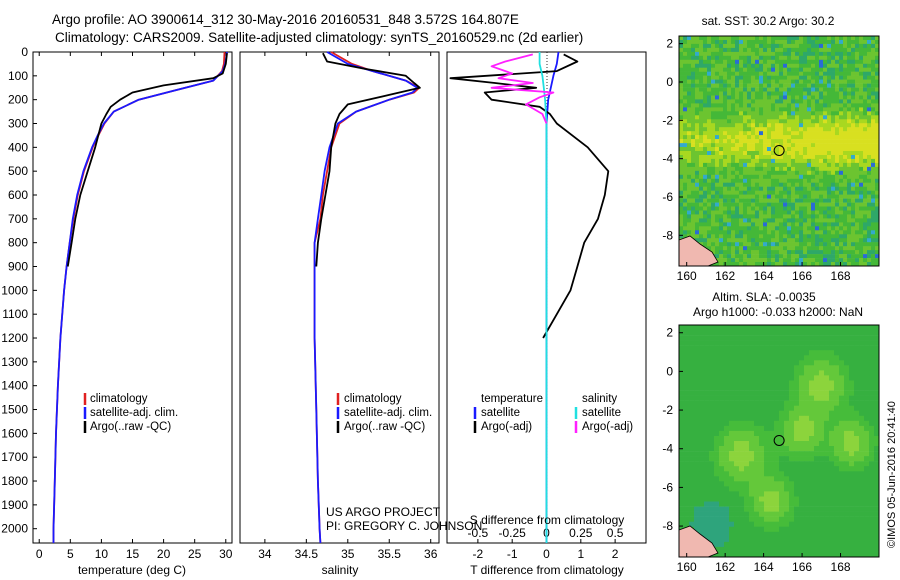  What do you see at coordinates (779, 441) in the screenshot?
I see `sla-heatmap` at bounding box center [779, 441].